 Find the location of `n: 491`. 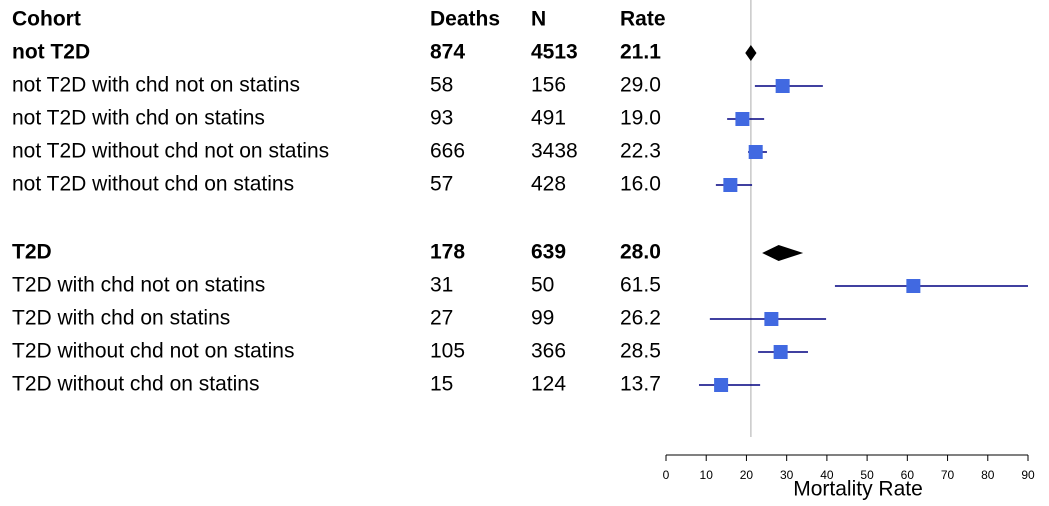

n: 491 is located at coordinates (548, 118).